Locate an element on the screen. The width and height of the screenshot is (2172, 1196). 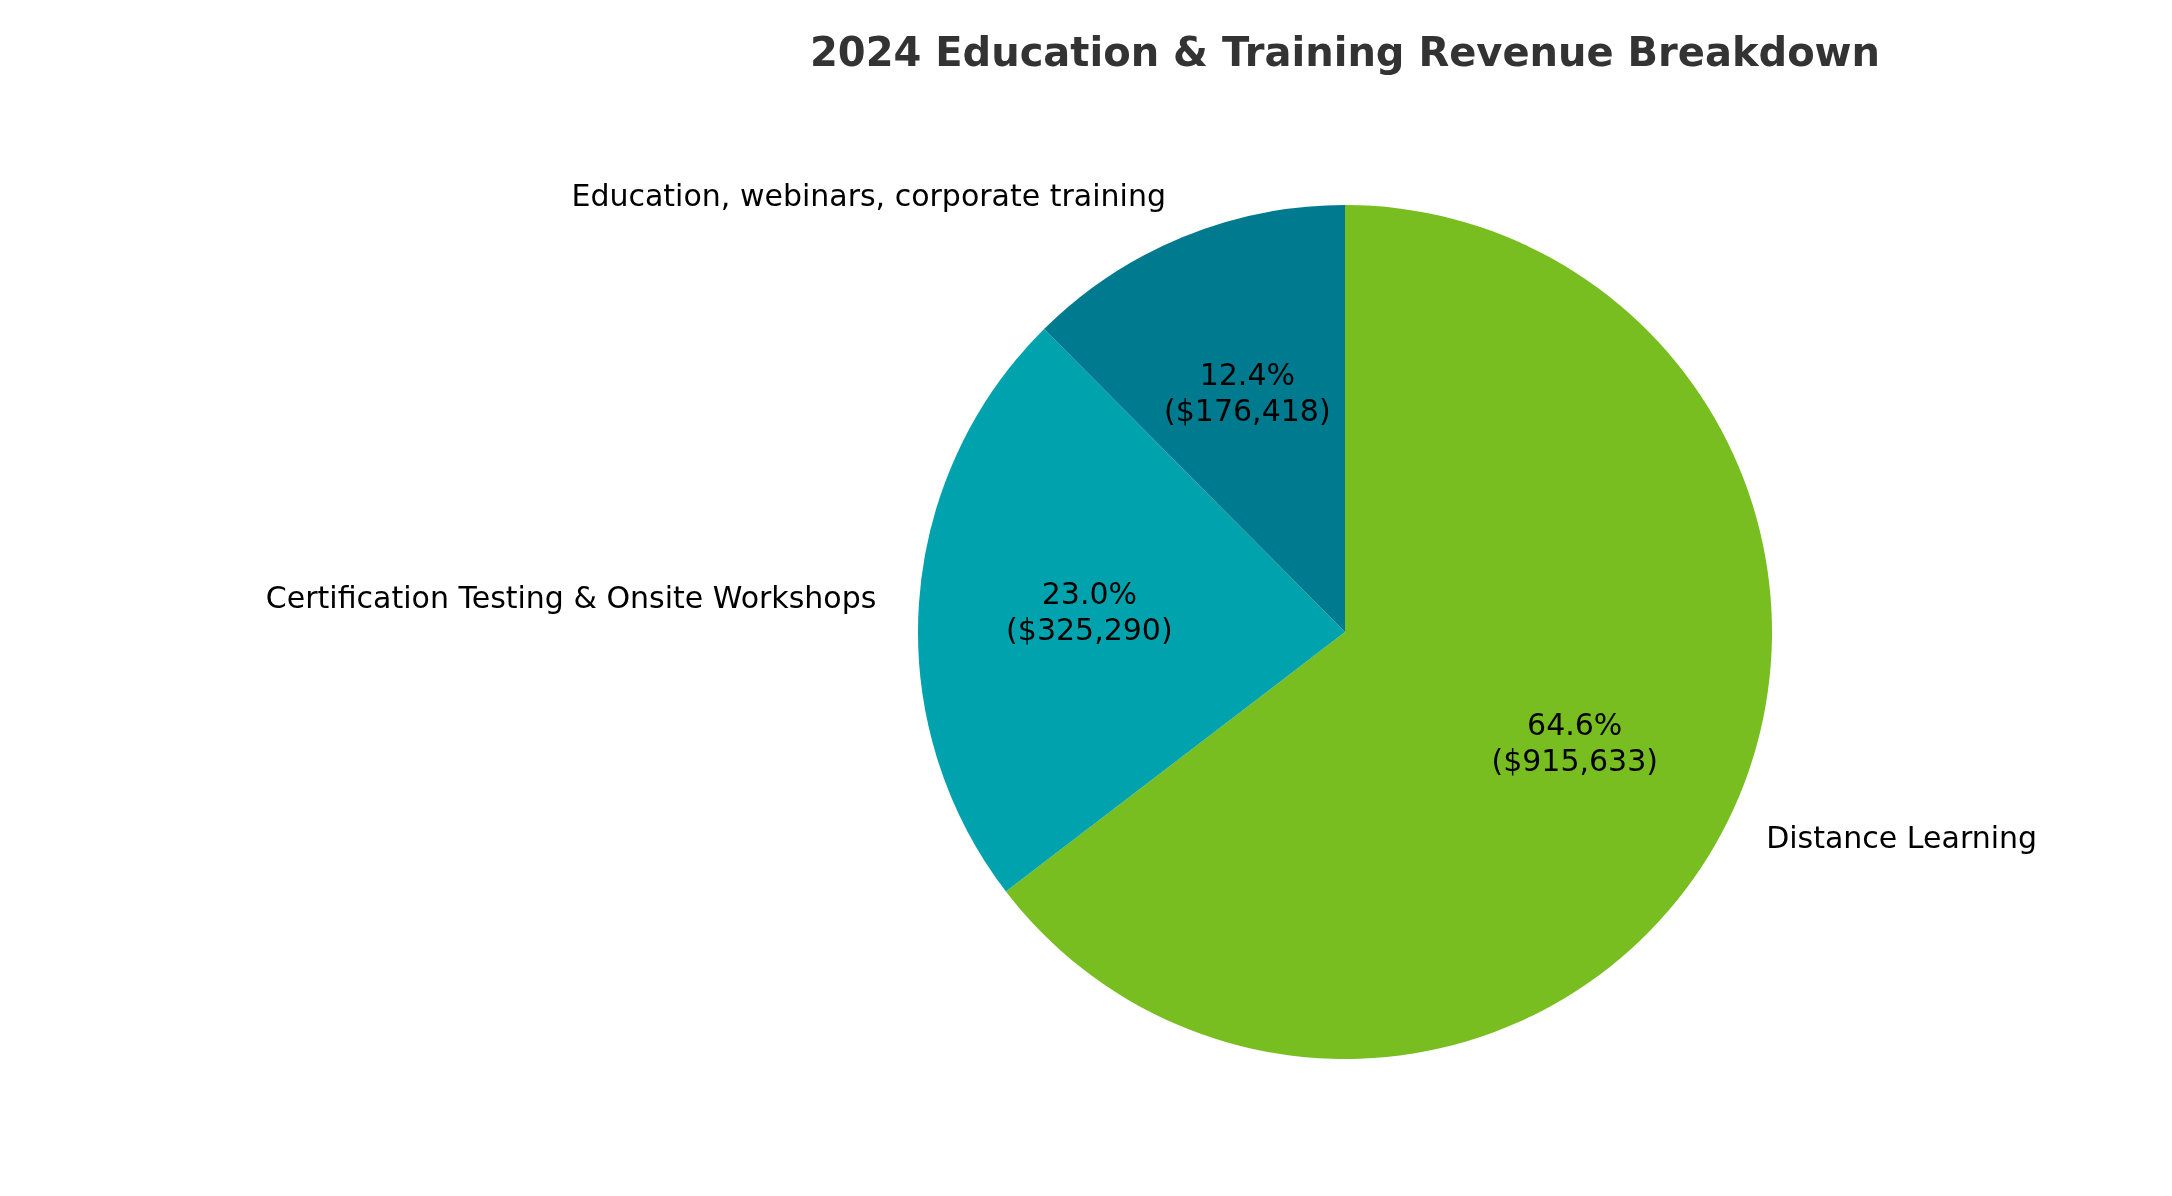
data-label: 23.0% ($325,290) is located at coordinates (1089, 612).